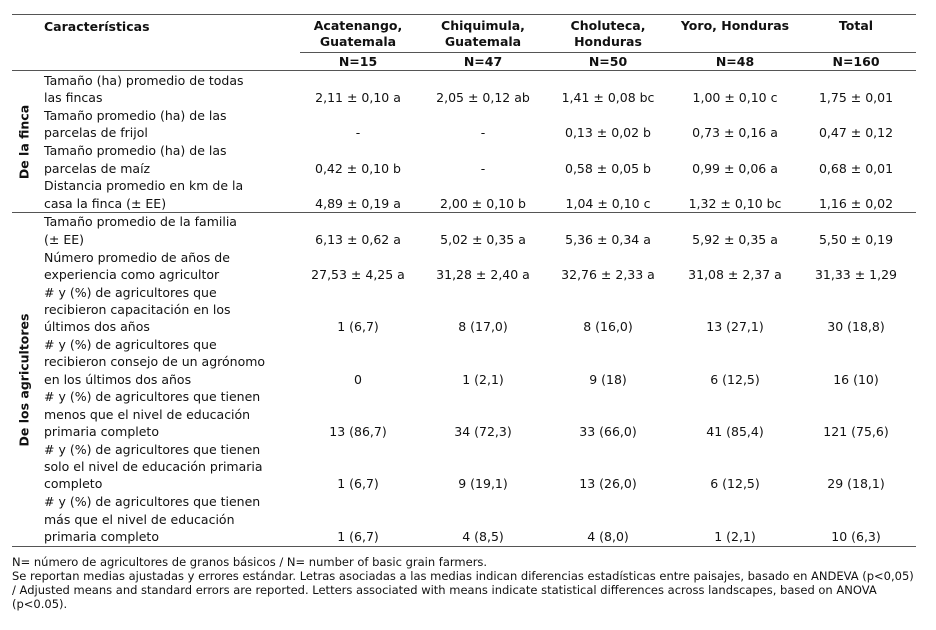  What do you see at coordinates (358, 98) in the screenshot?
I see `cell: 2,11 ± 0,10 a` at bounding box center [358, 98].